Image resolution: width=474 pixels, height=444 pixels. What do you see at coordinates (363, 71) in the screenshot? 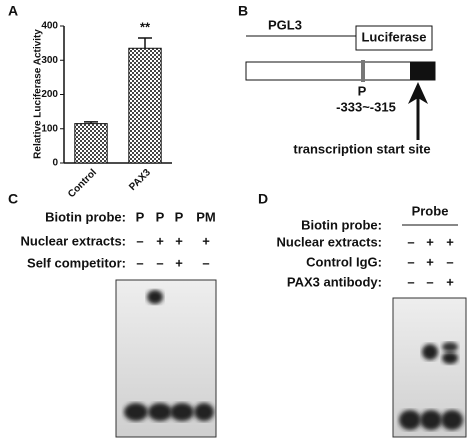
I see `site-mark` at bounding box center [363, 71].